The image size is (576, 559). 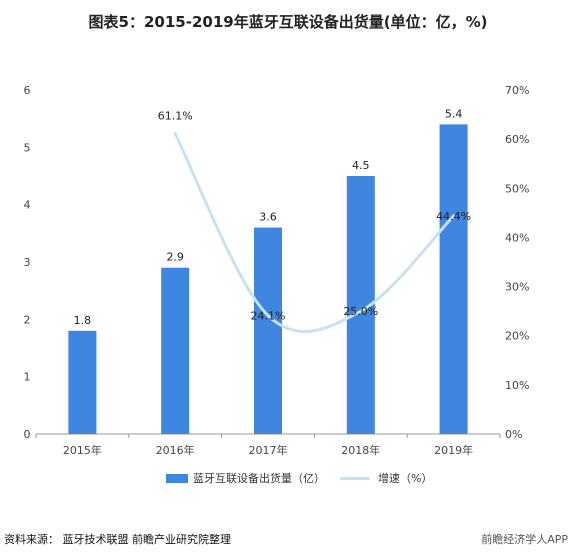 I want to click on legend-label-line: 增速（%）, so click(x=405, y=478).